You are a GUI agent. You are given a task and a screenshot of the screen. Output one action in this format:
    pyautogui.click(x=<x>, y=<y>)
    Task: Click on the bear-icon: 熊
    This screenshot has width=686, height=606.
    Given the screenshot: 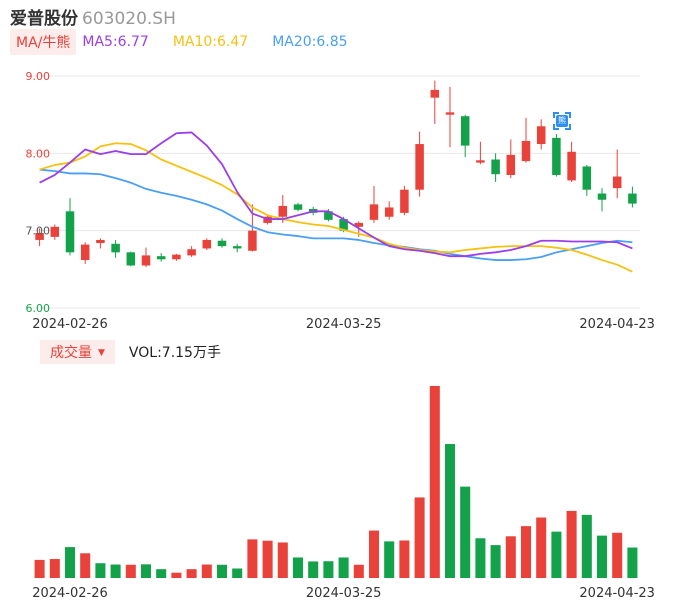 What is the action you would take?
    pyautogui.click(x=562, y=121)
    